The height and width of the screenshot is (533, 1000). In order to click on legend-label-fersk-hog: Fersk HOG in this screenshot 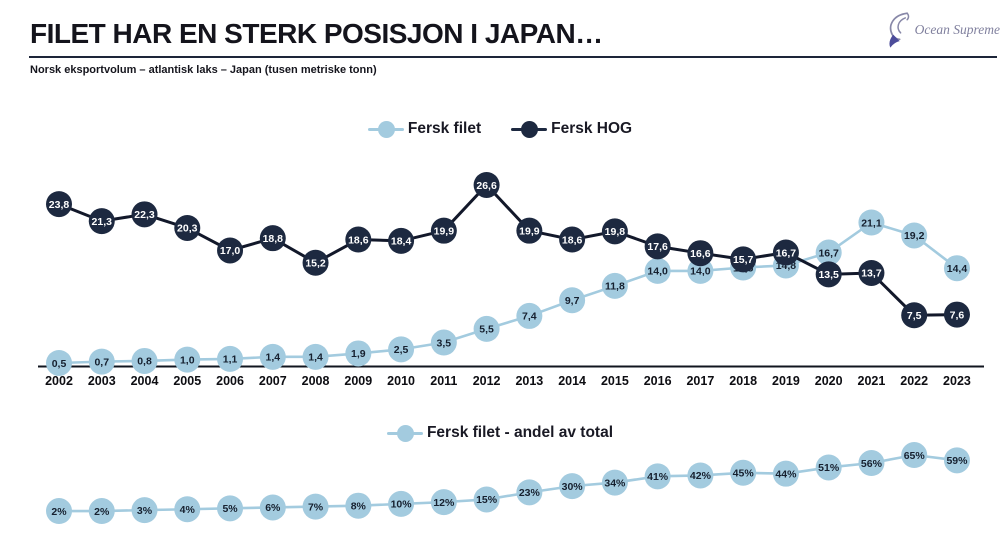, I will do `click(592, 128)`.